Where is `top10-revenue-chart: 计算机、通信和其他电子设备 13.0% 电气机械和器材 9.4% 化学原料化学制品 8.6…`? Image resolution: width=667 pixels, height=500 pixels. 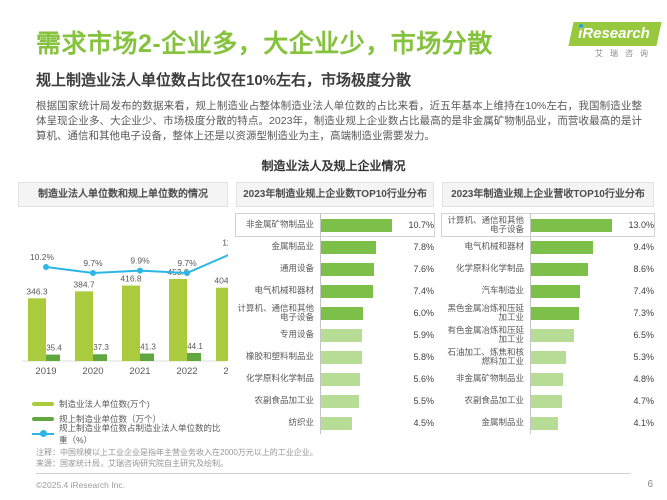
top10-revenue-chart: 计算机、通信和其他电子设备 13.0% 电气机械和器材 9.4% 化学原料化学制品 8.6… is located at coordinates (548, 323).